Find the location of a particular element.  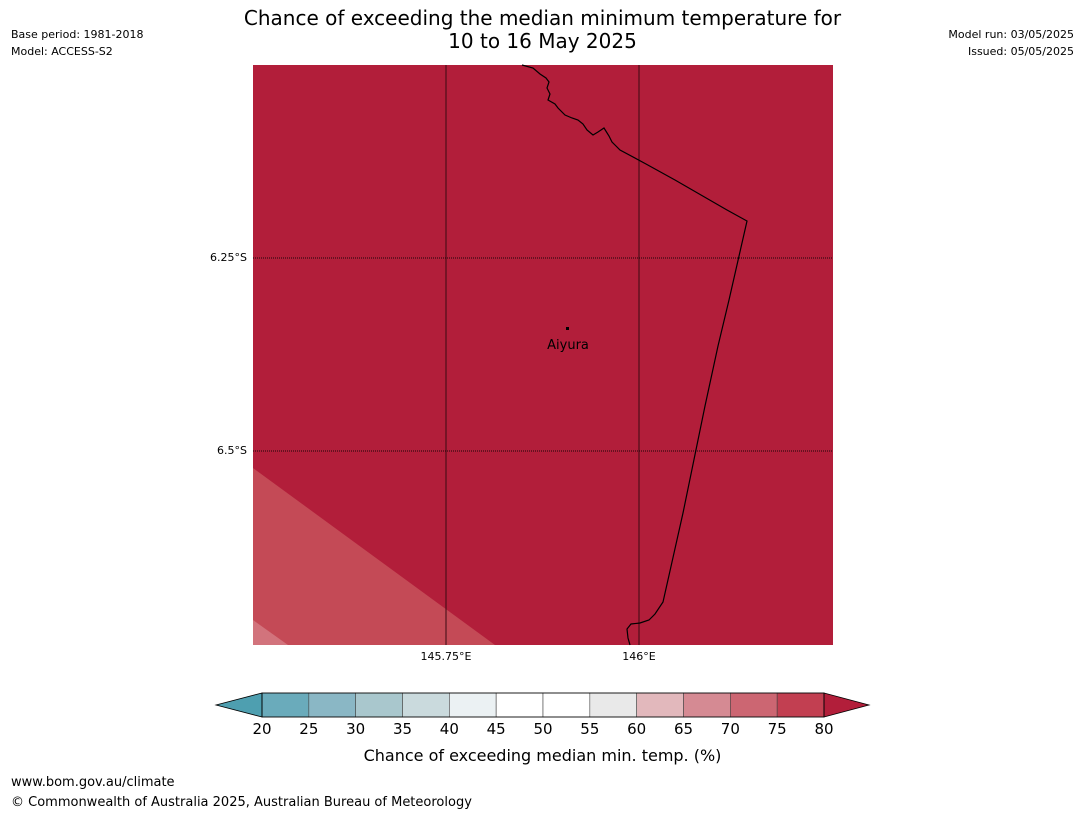

title-line-2: 10 to 16 May 2025 is located at coordinates (542, 41).